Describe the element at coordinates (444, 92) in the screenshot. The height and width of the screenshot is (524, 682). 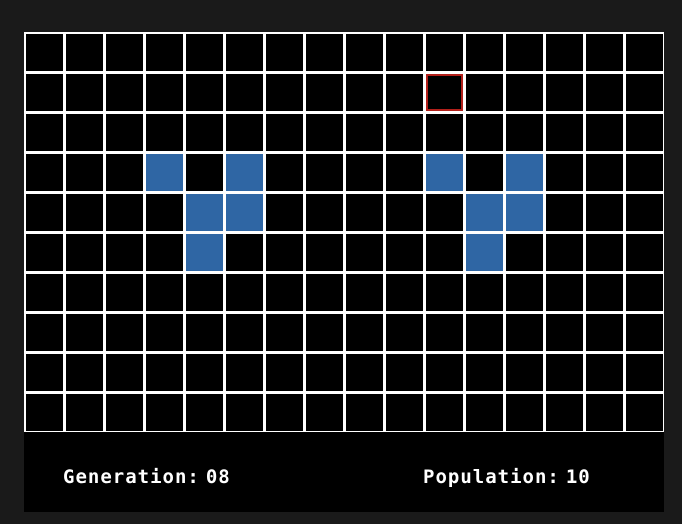
I see `cursor-cell` at that location.